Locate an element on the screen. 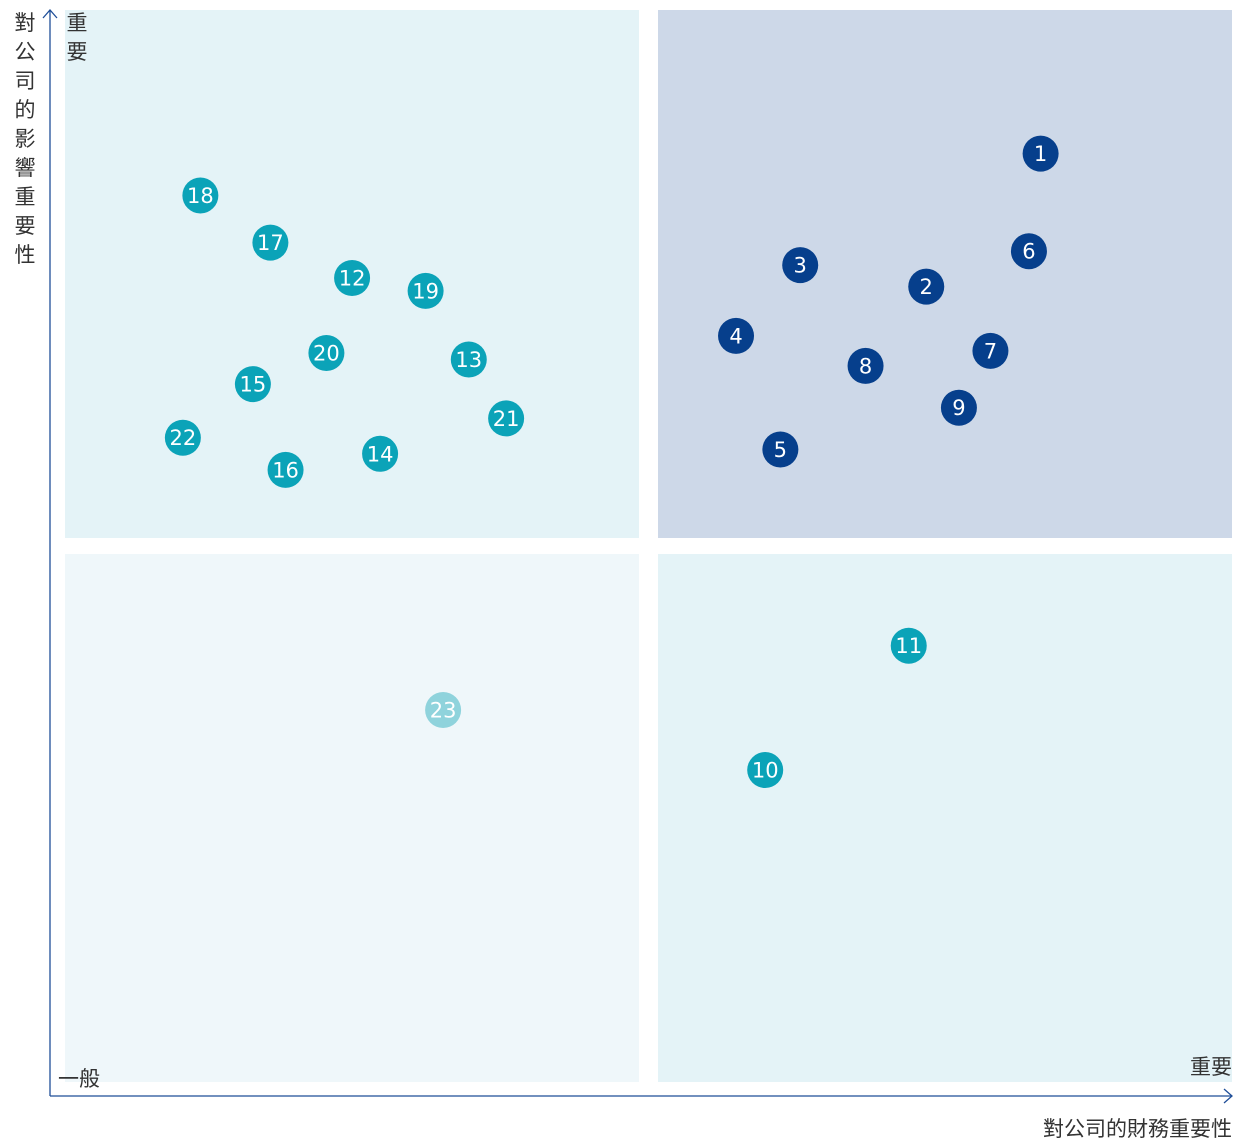  data-point-21: 21 is located at coordinates (506, 418).